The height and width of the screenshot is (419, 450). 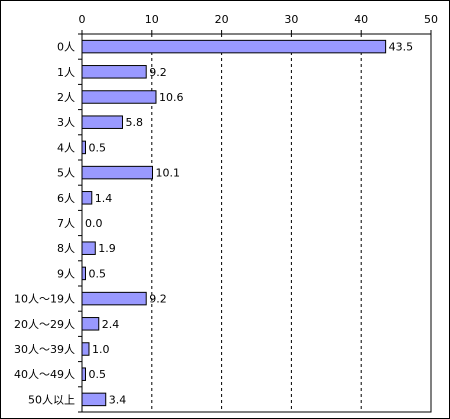 What do you see at coordinates (118, 399) in the screenshot?
I see `value-label-14: 3.4` at bounding box center [118, 399].